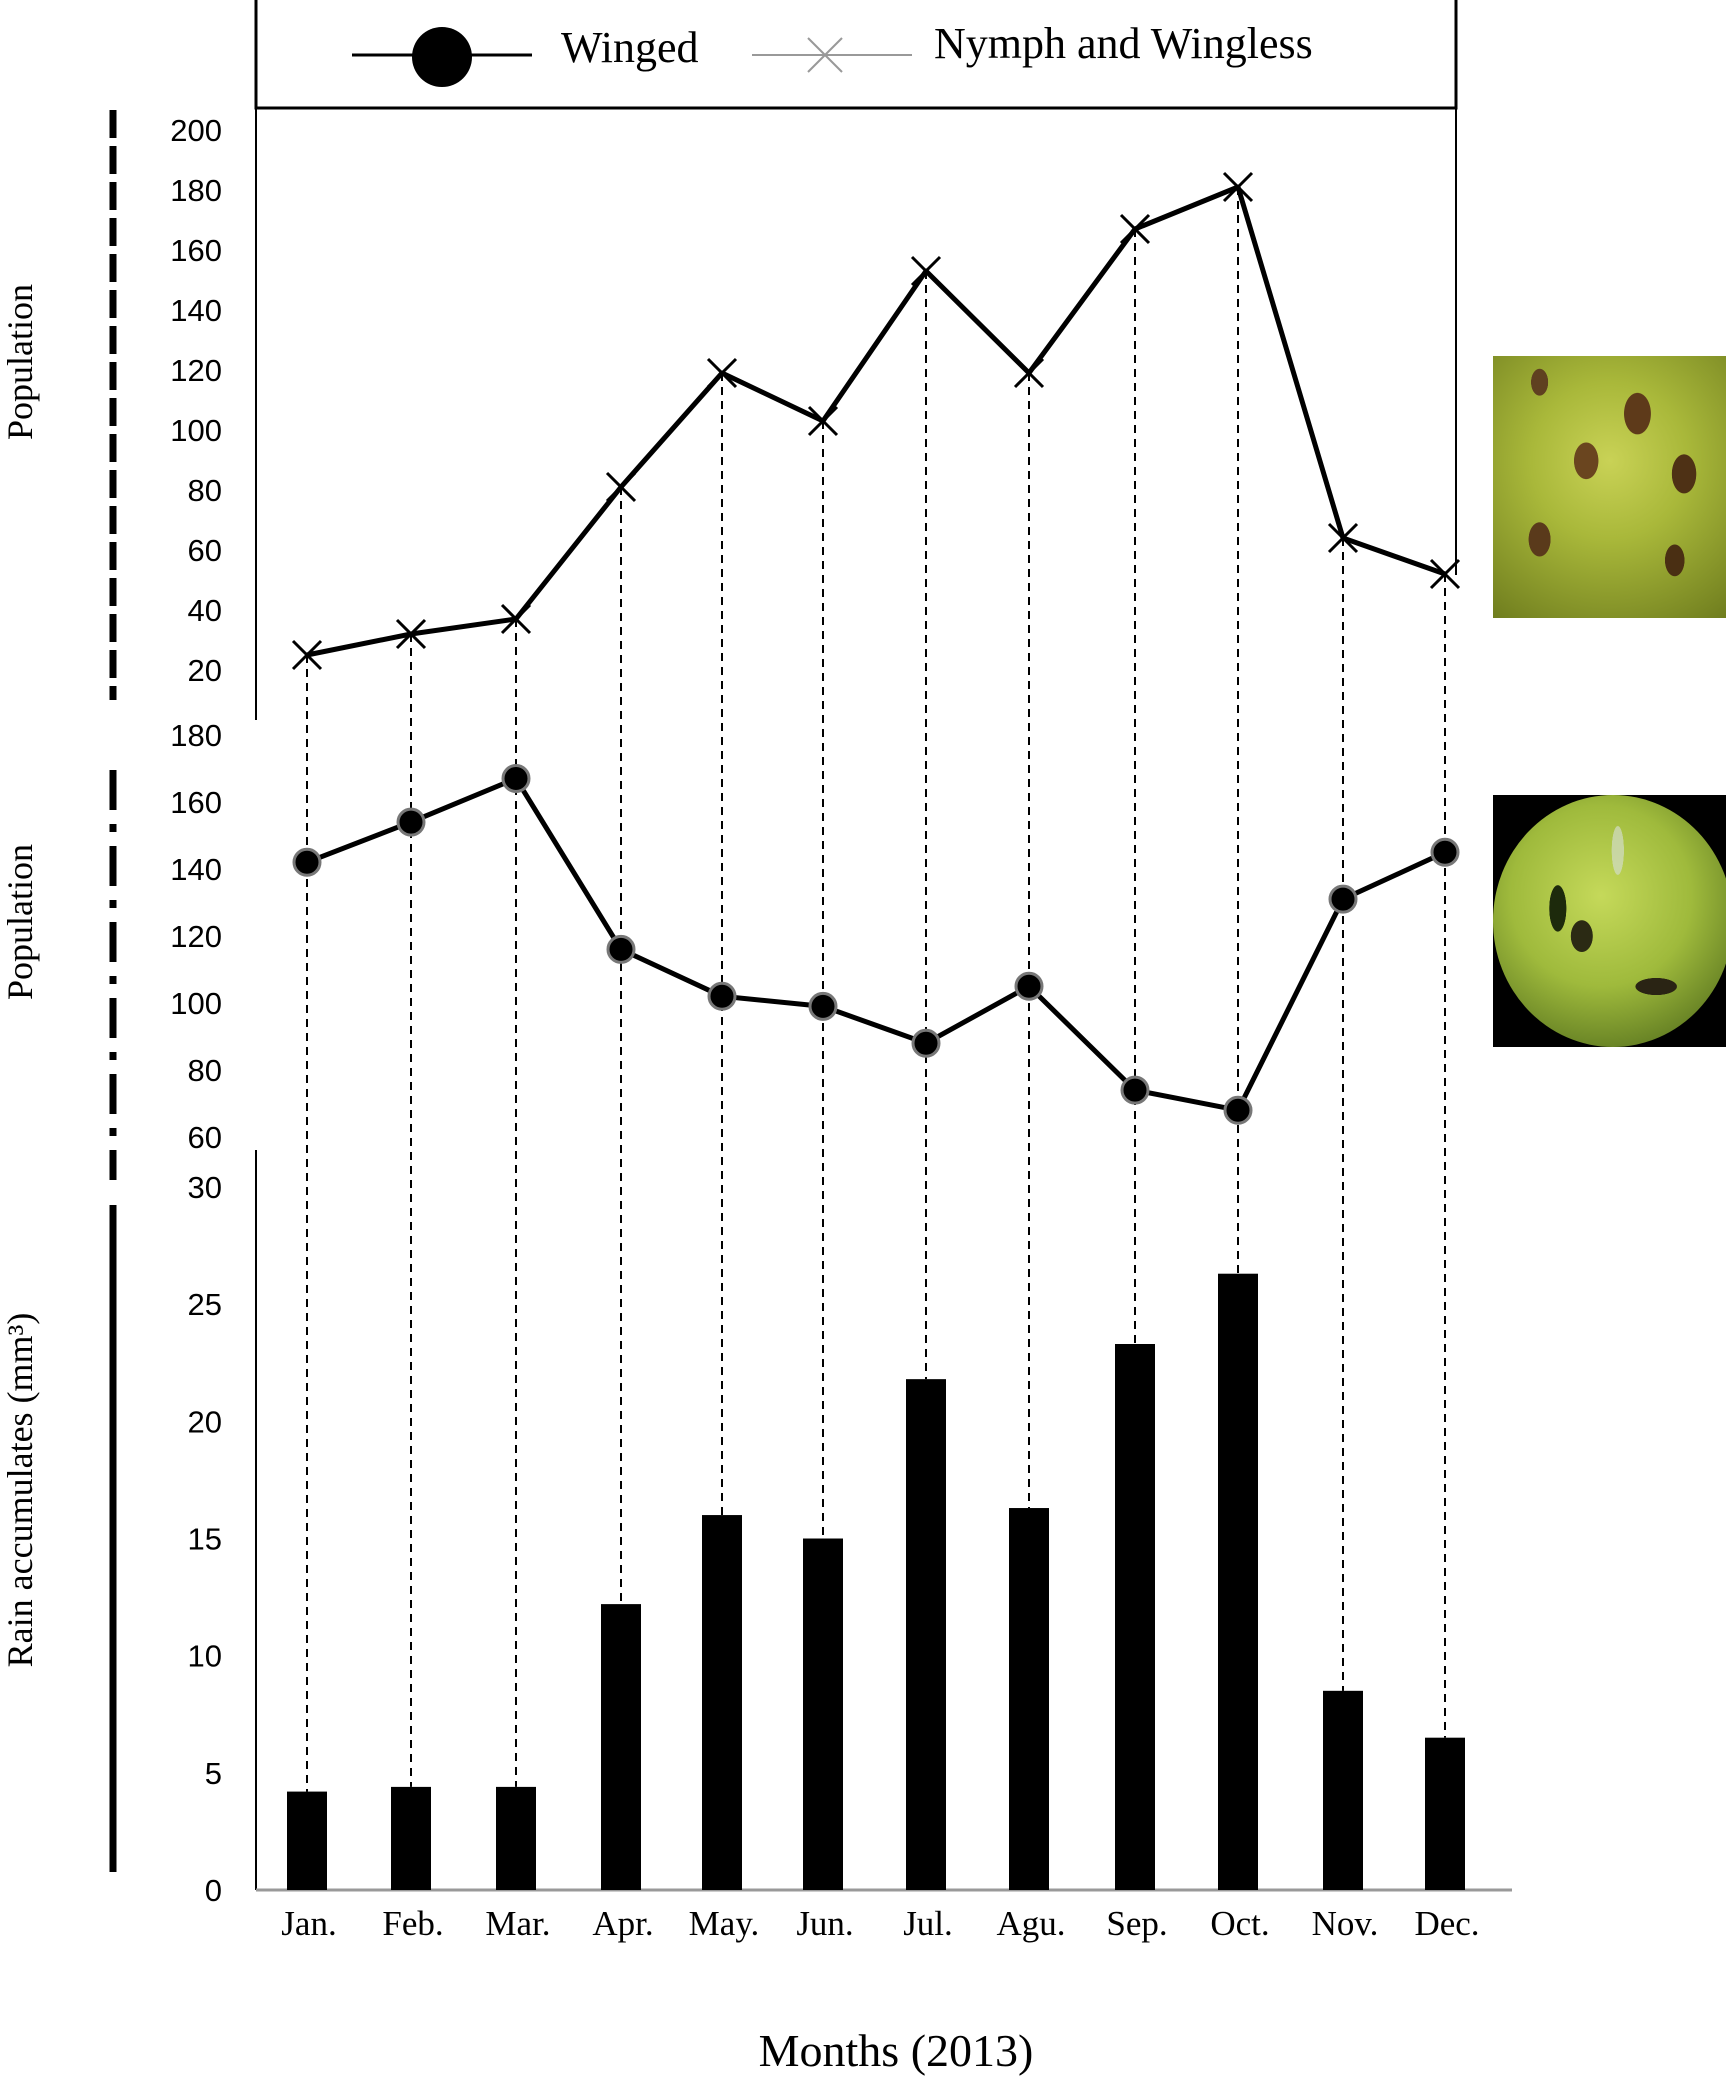 This screenshot has width=1726, height=2079. What do you see at coordinates (205, 490) in the screenshot?
I see `nymph-y-tick-label: 80` at bounding box center [205, 490].